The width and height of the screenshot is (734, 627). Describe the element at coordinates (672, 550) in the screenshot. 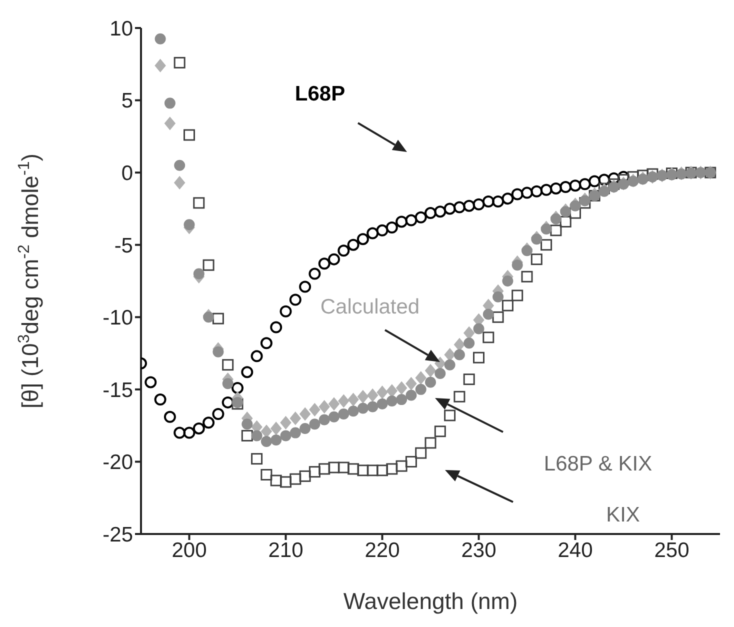

I see `x-tick-label: 250` at that location.